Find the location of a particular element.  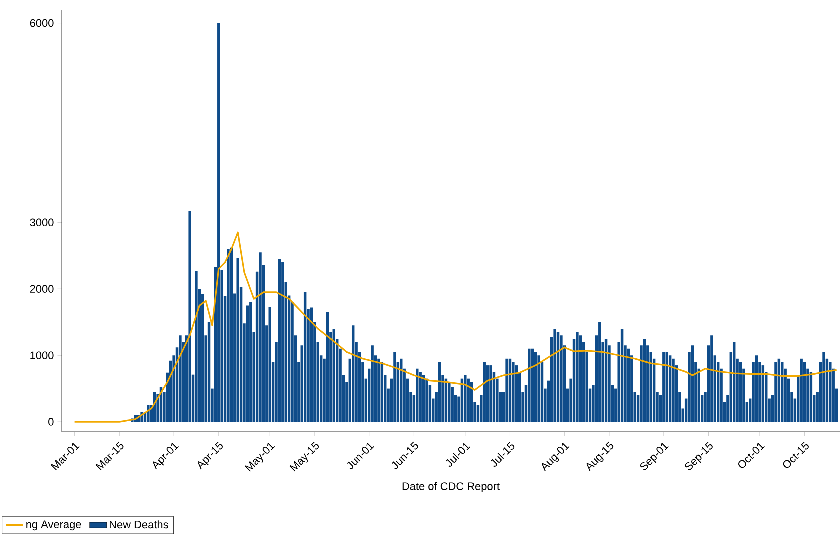

y-tick-label: 6000 is located at coordinates (42, 23).